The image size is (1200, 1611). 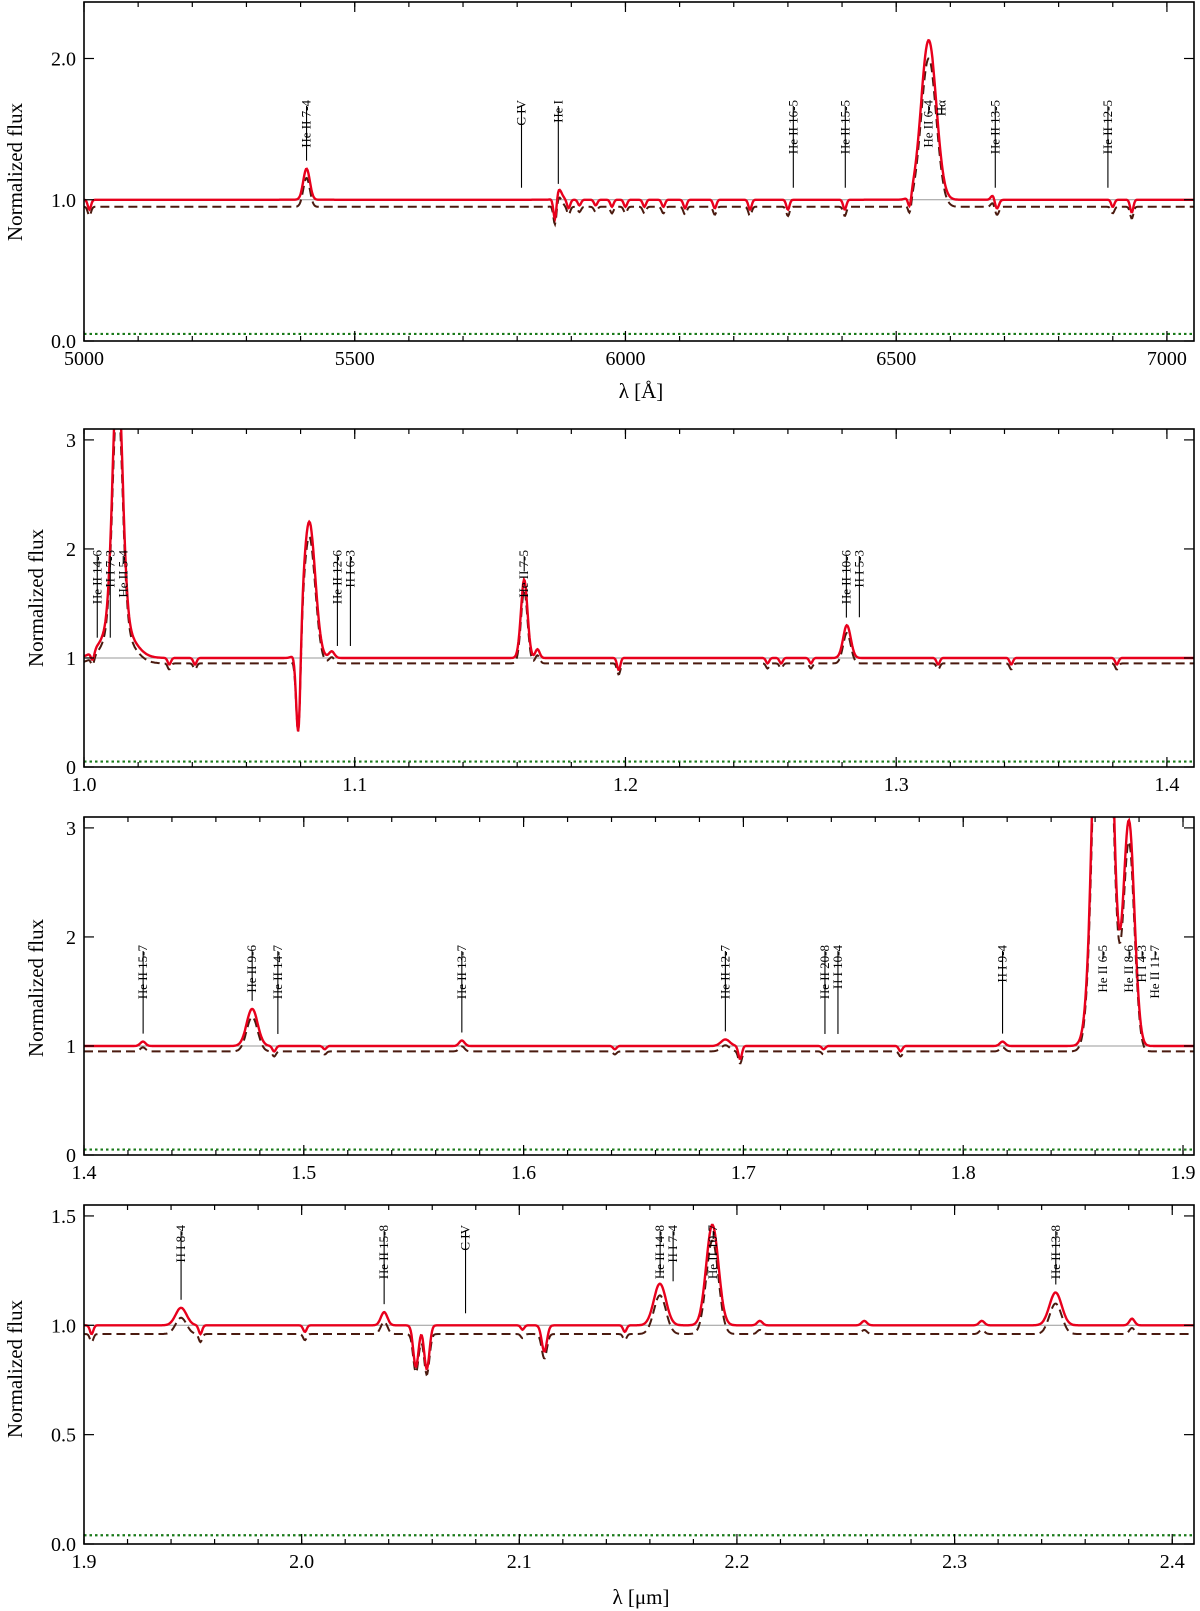 What do you see at coordinates (71, 659) in the screenshot?
I see `panel-2-ytick-label: 1` at bounding box center [71, 659].